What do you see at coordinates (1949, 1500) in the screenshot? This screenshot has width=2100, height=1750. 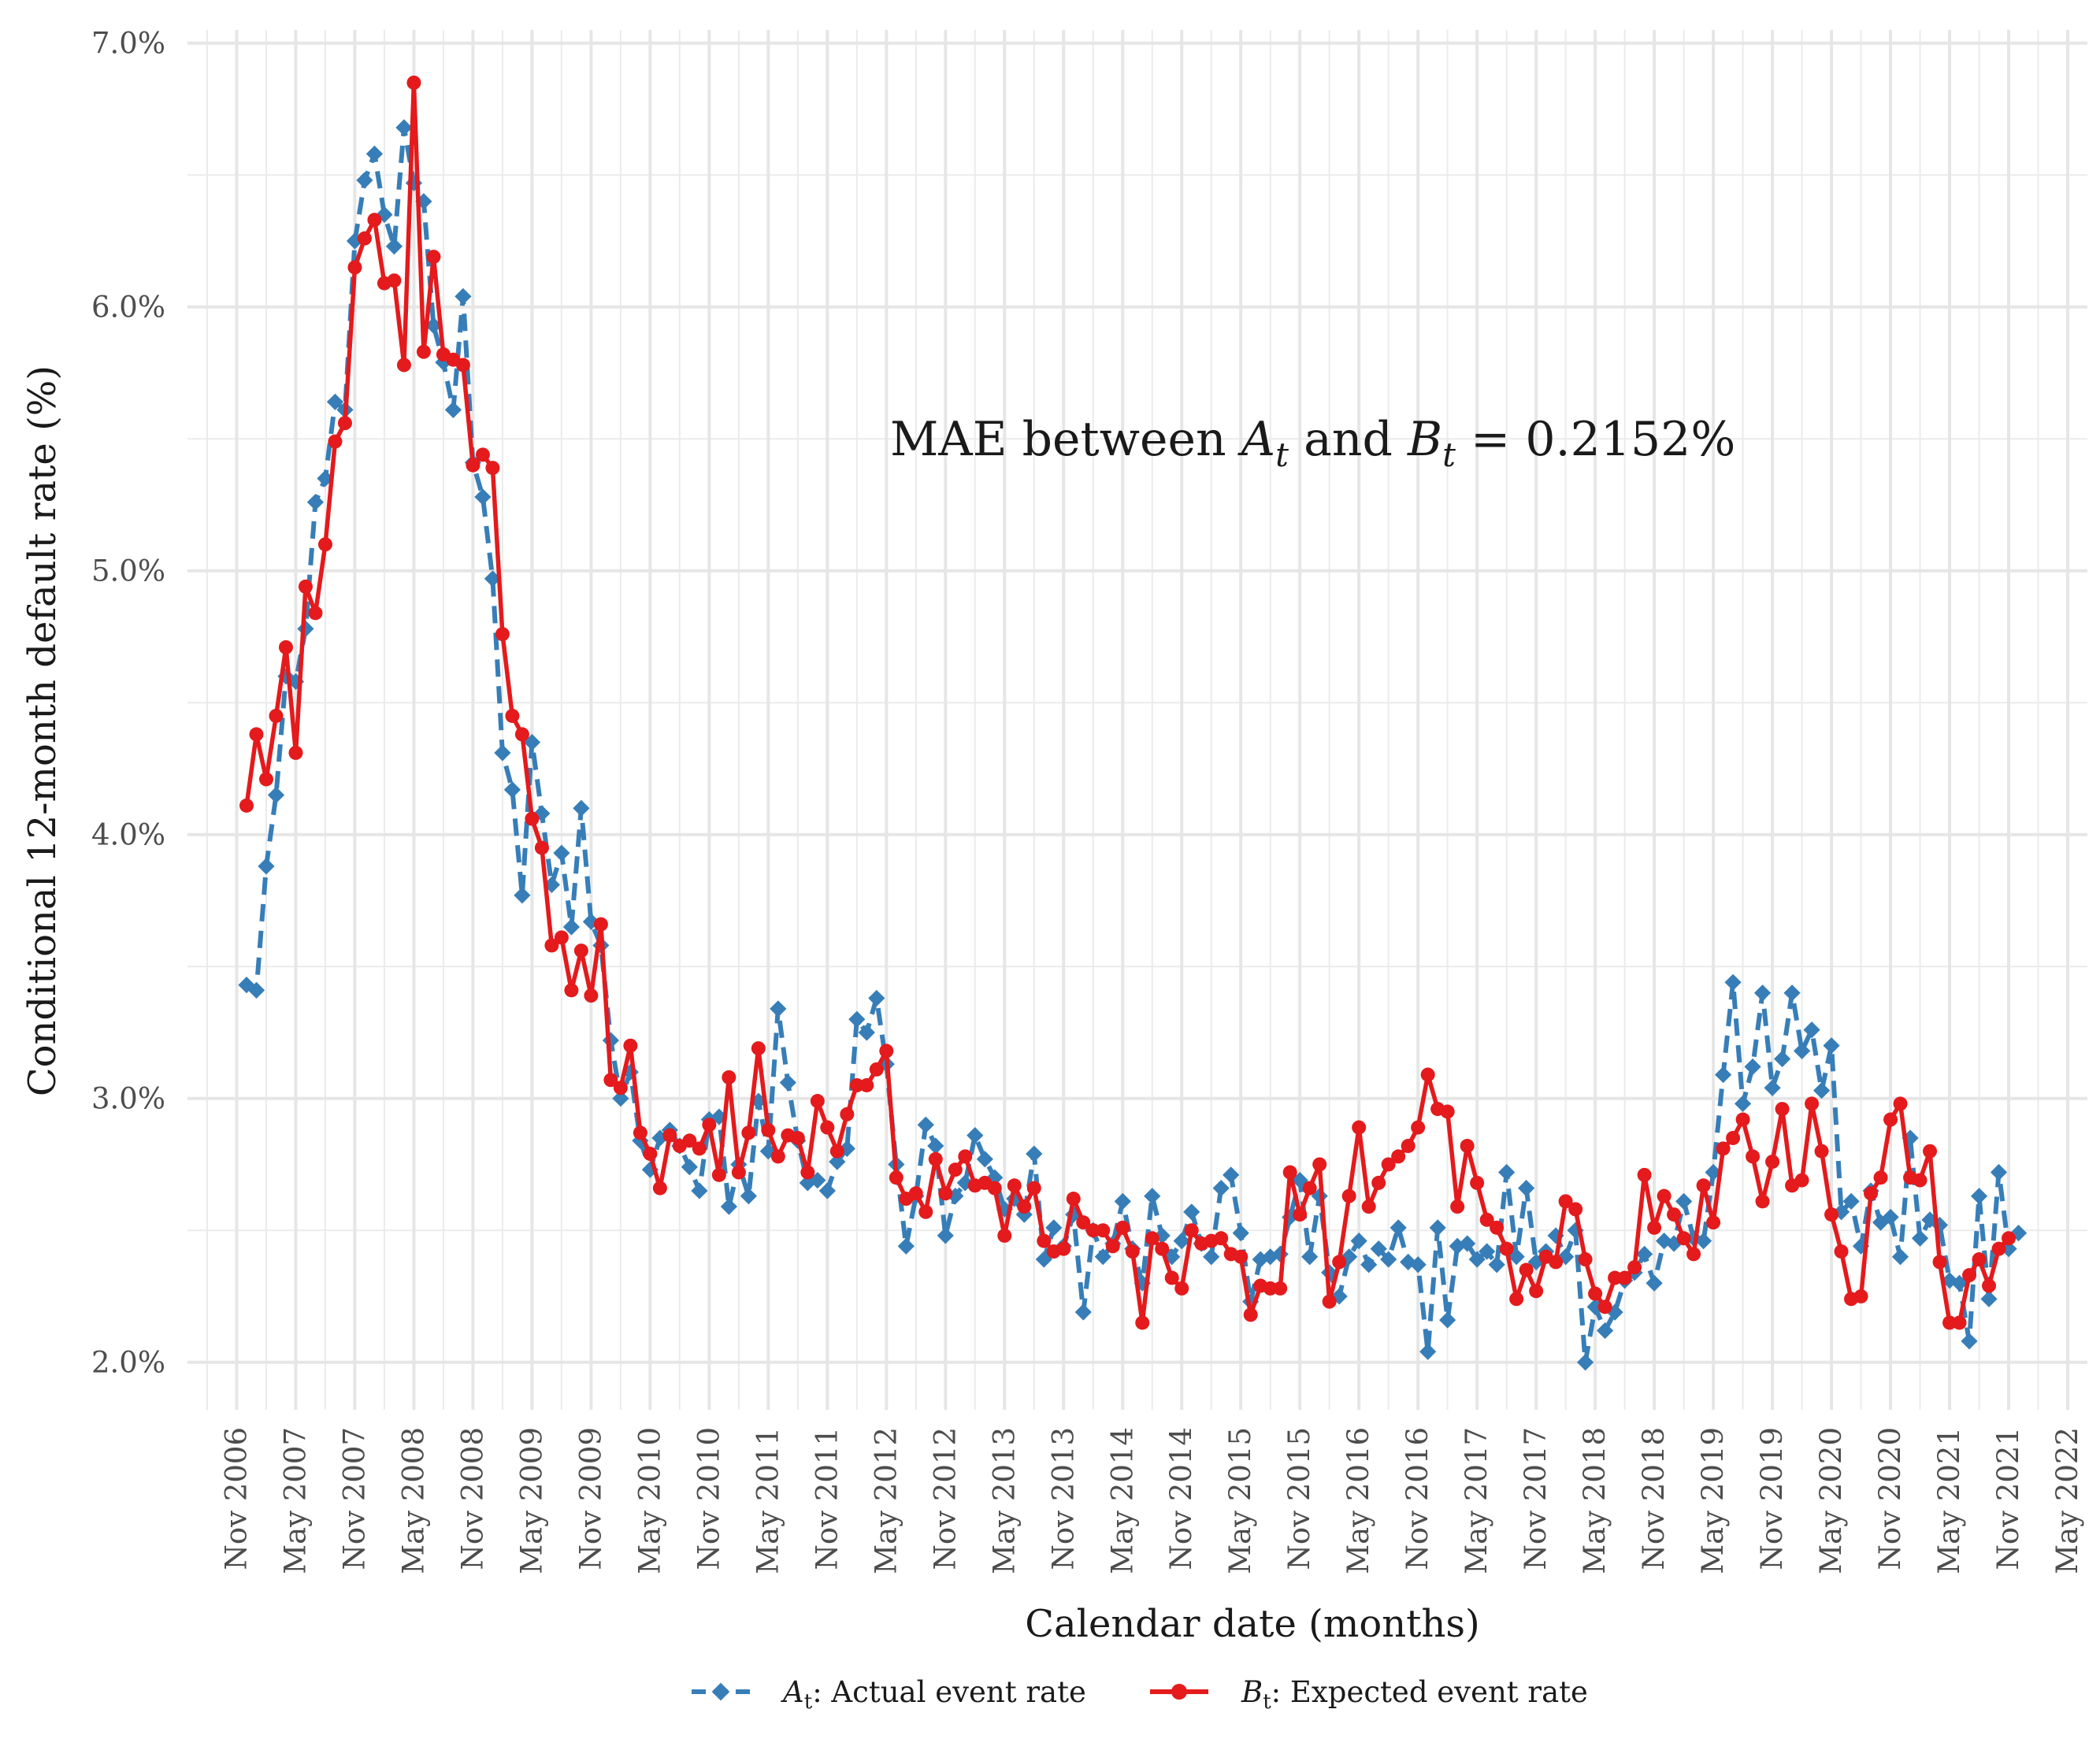 I see `x-tick-label: May 2021` at bounding box center [1949, 1500].